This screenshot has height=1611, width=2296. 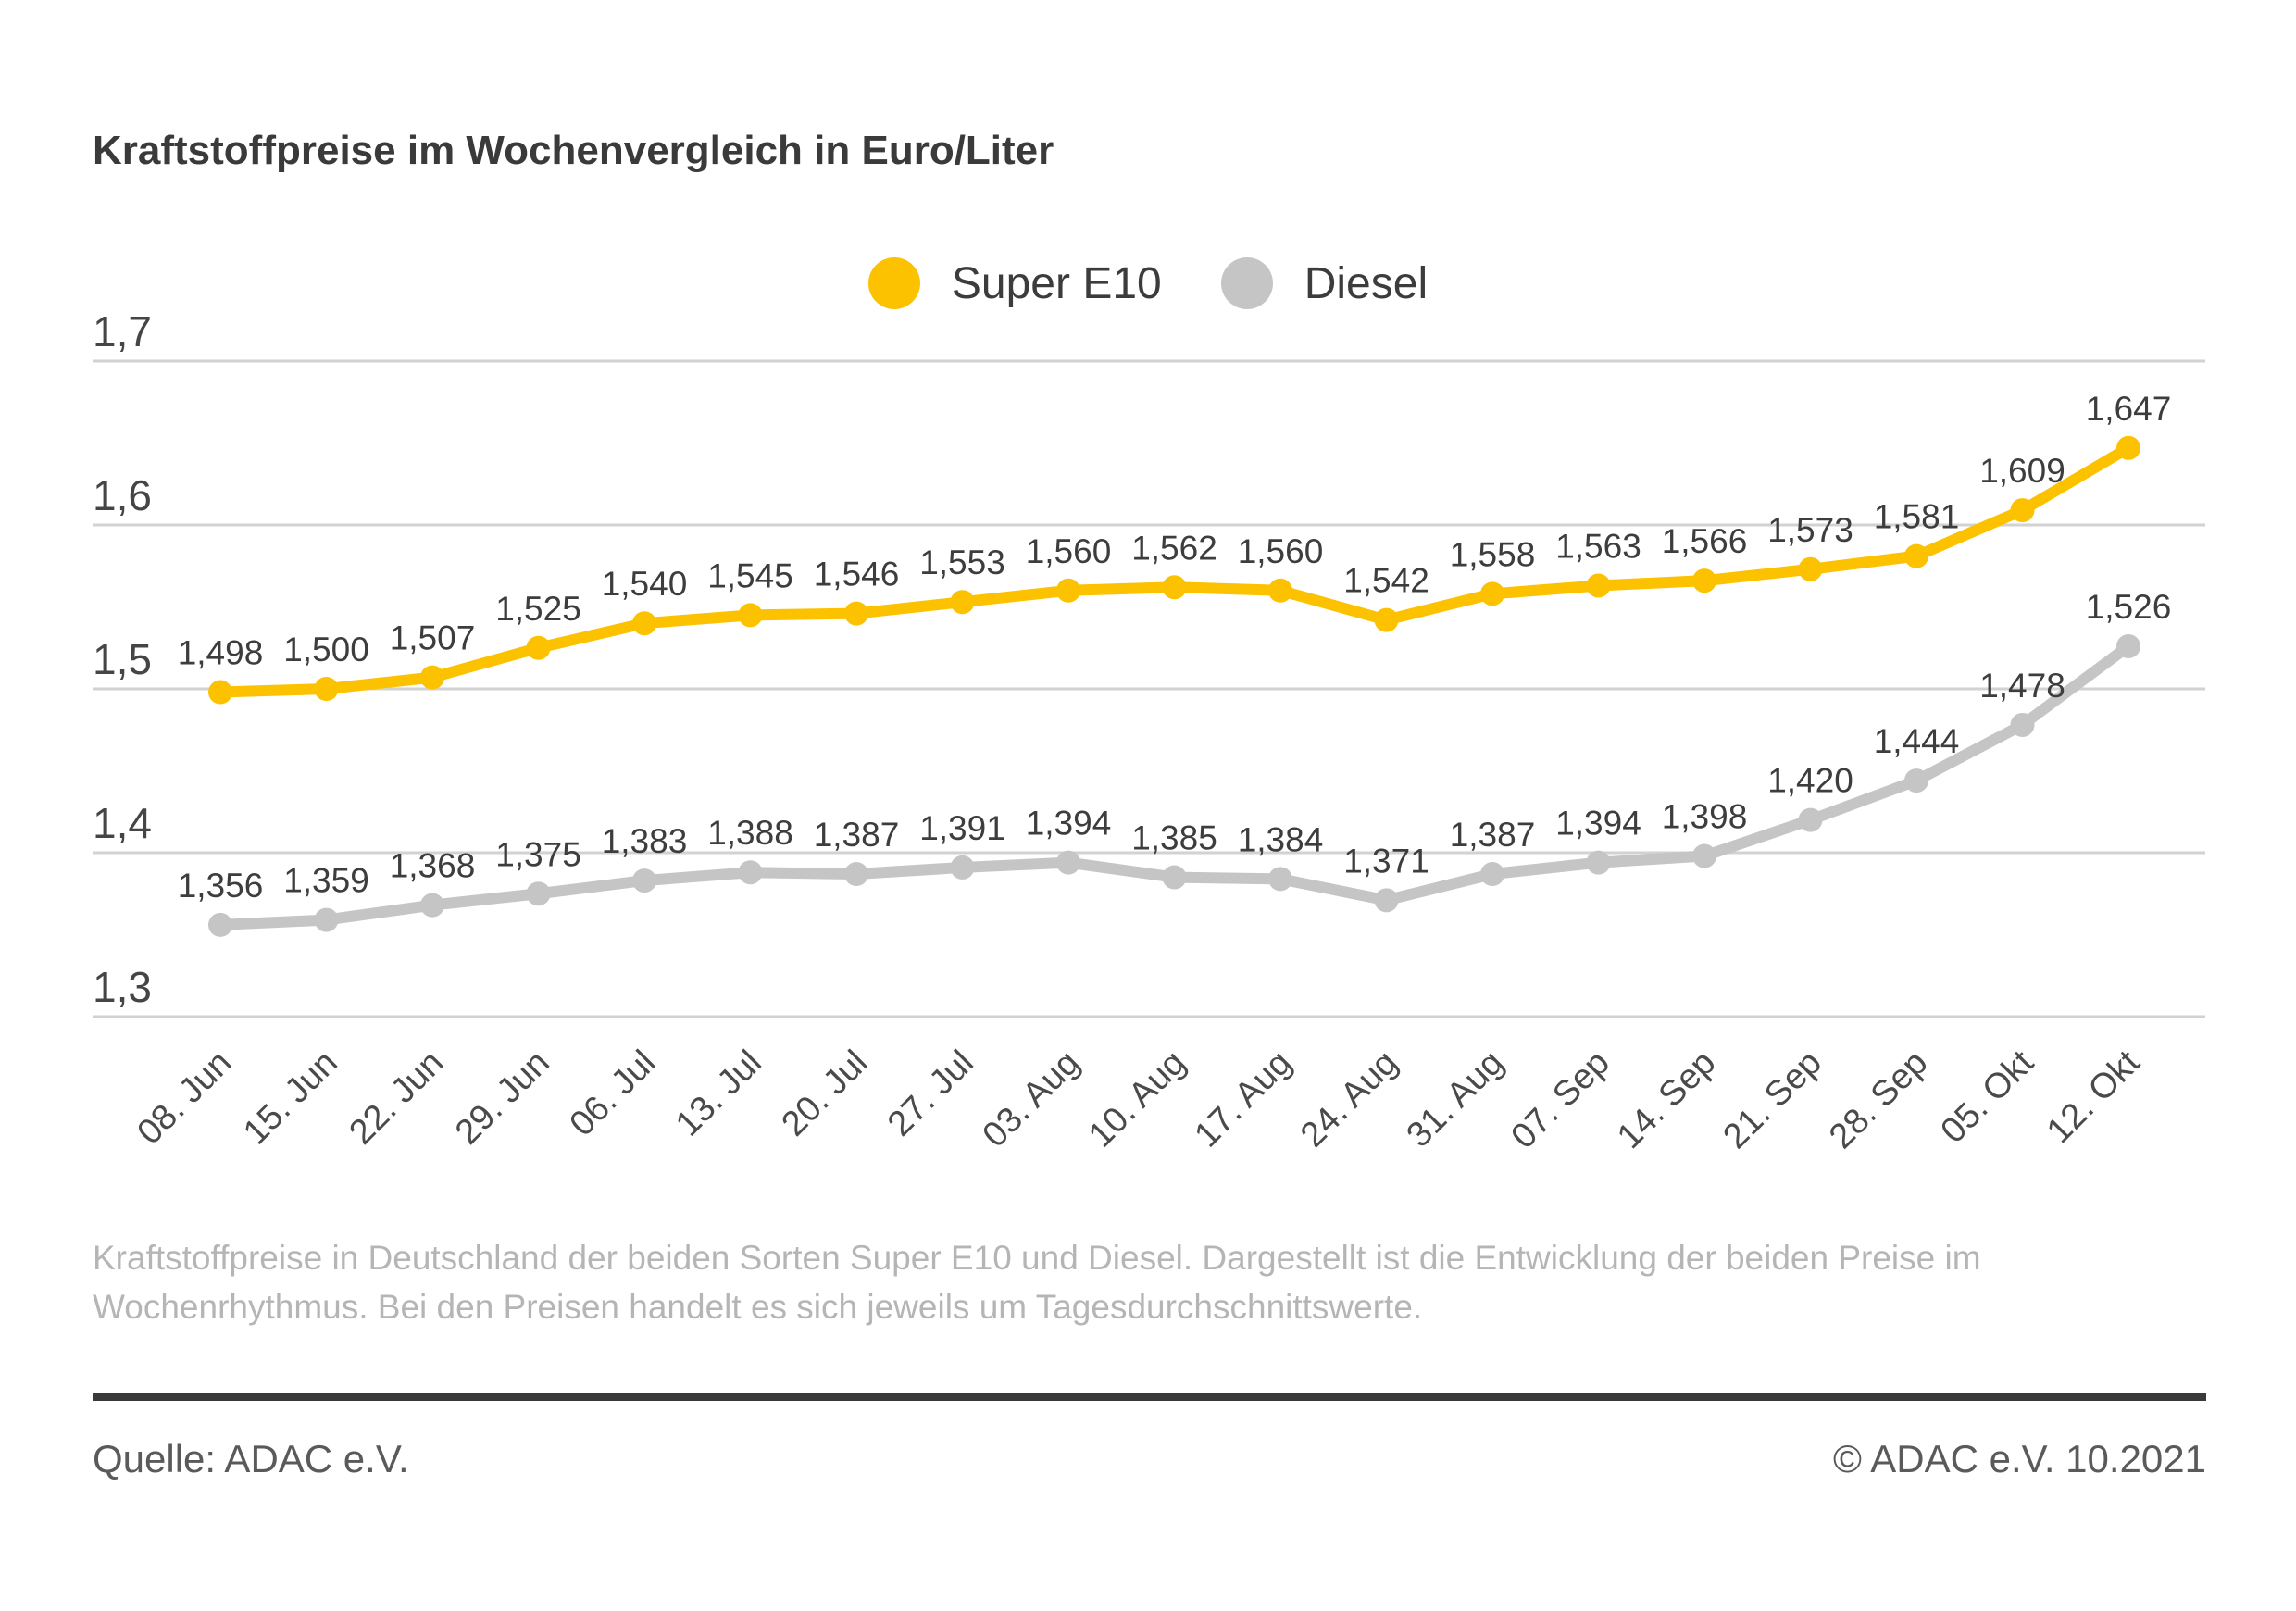 What do you see at coordinates (1705, 541) in the screenshot?
I see `super-e10-data-label: 1,566` at bounding box center [1705, 541].